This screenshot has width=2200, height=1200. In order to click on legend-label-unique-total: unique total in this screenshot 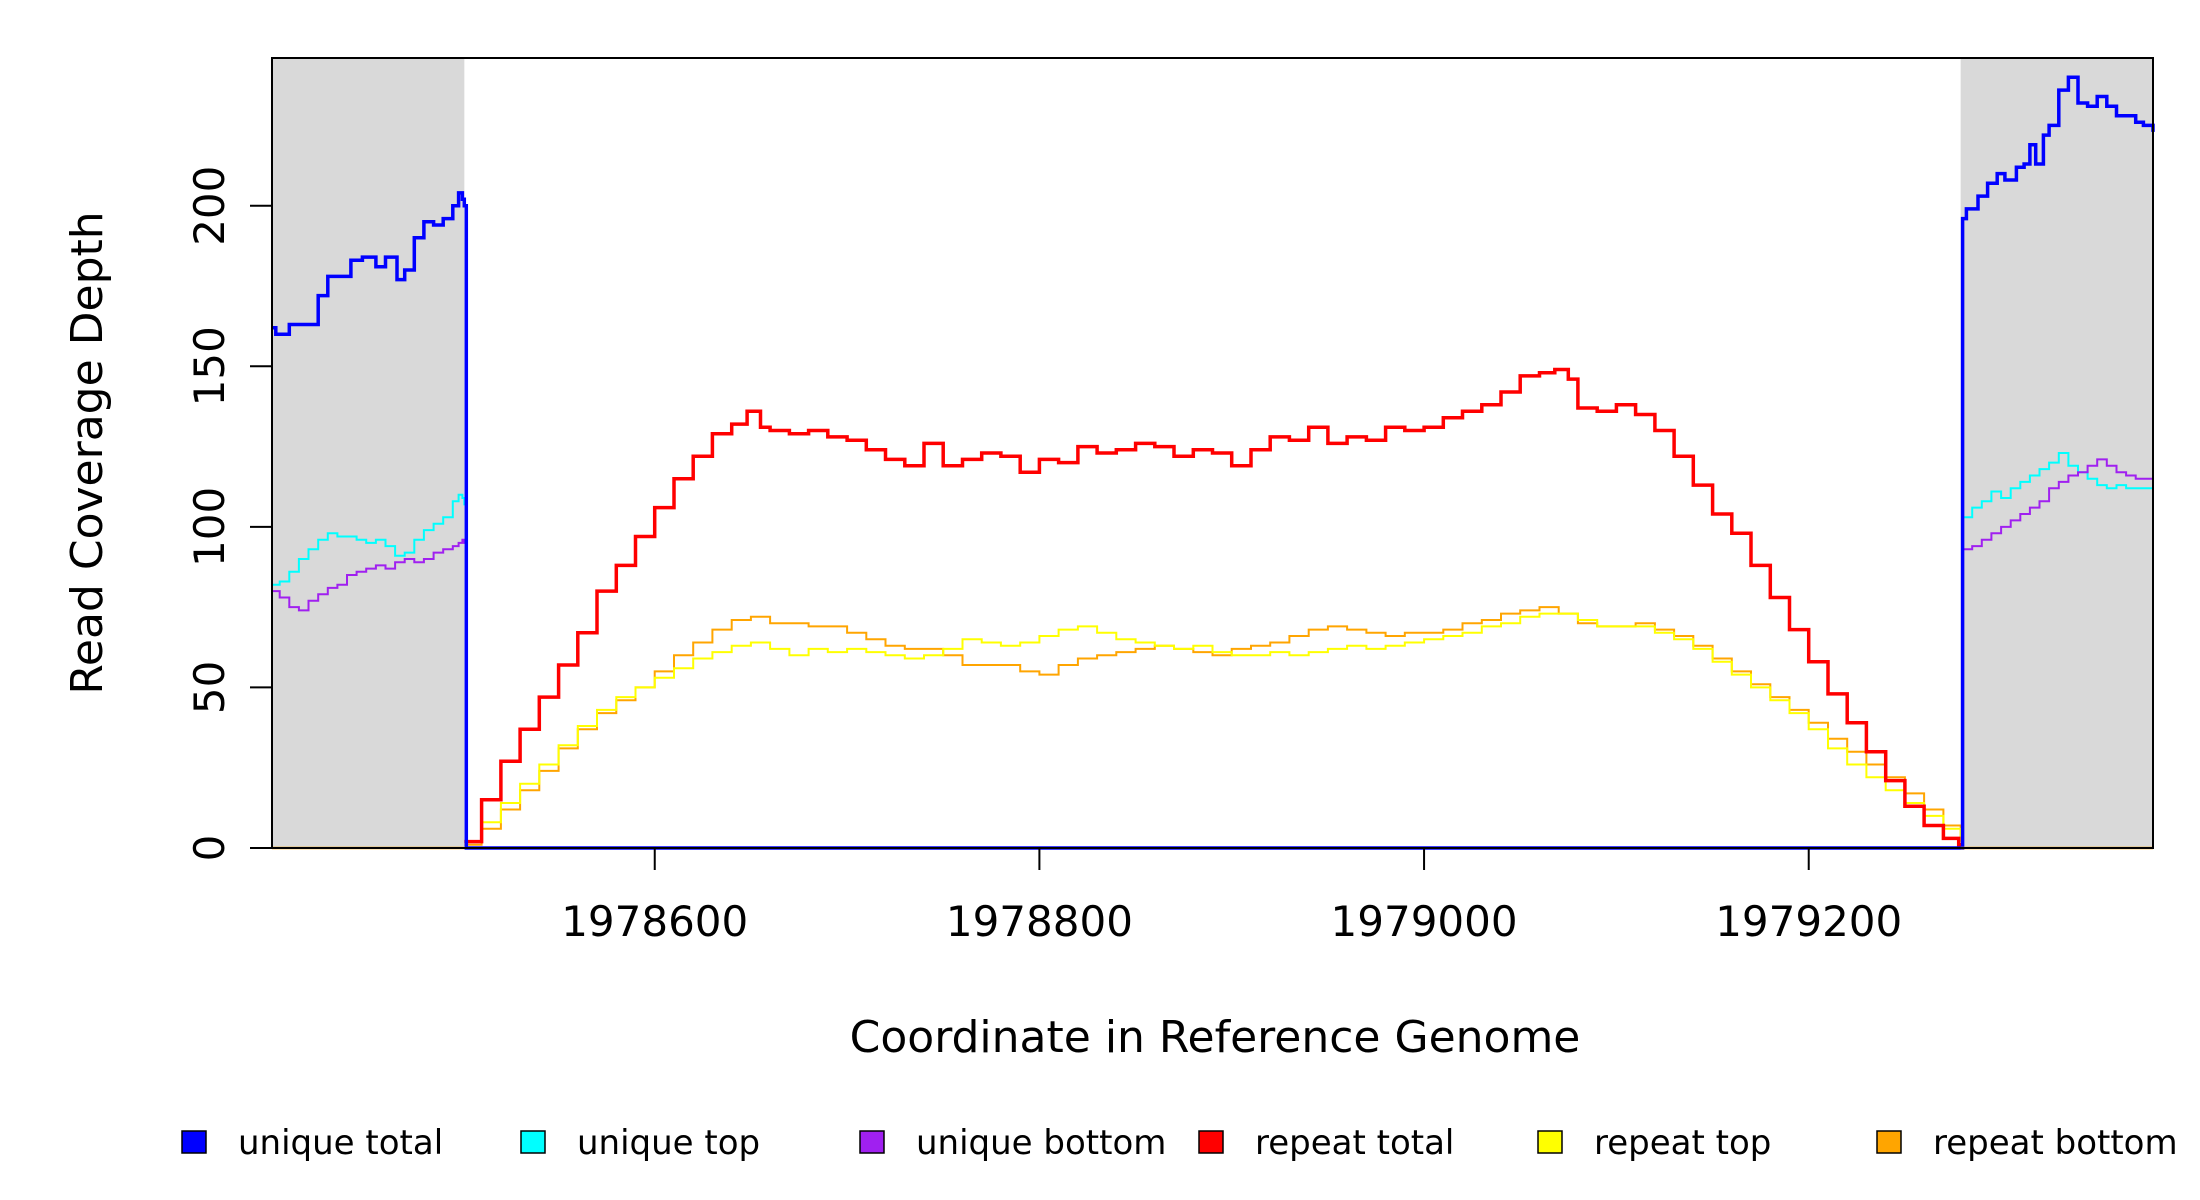, I will do `click(340, 1143)`.